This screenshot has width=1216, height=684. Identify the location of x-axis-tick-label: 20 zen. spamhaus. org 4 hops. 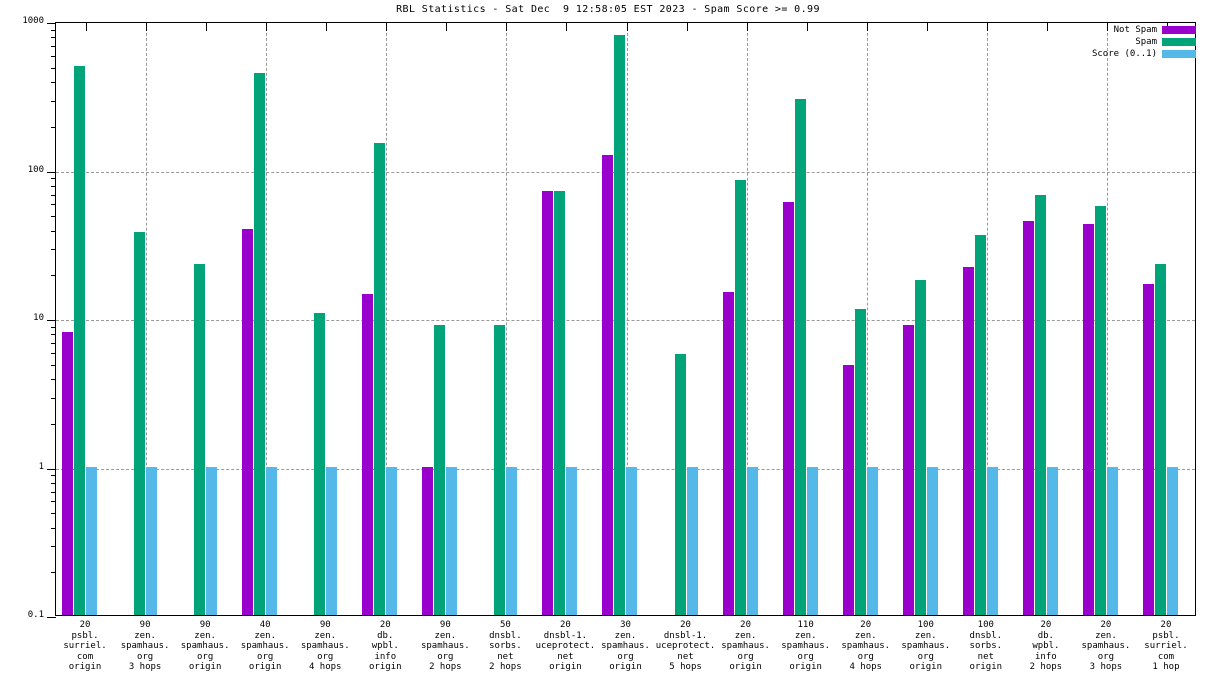
(866, 646).